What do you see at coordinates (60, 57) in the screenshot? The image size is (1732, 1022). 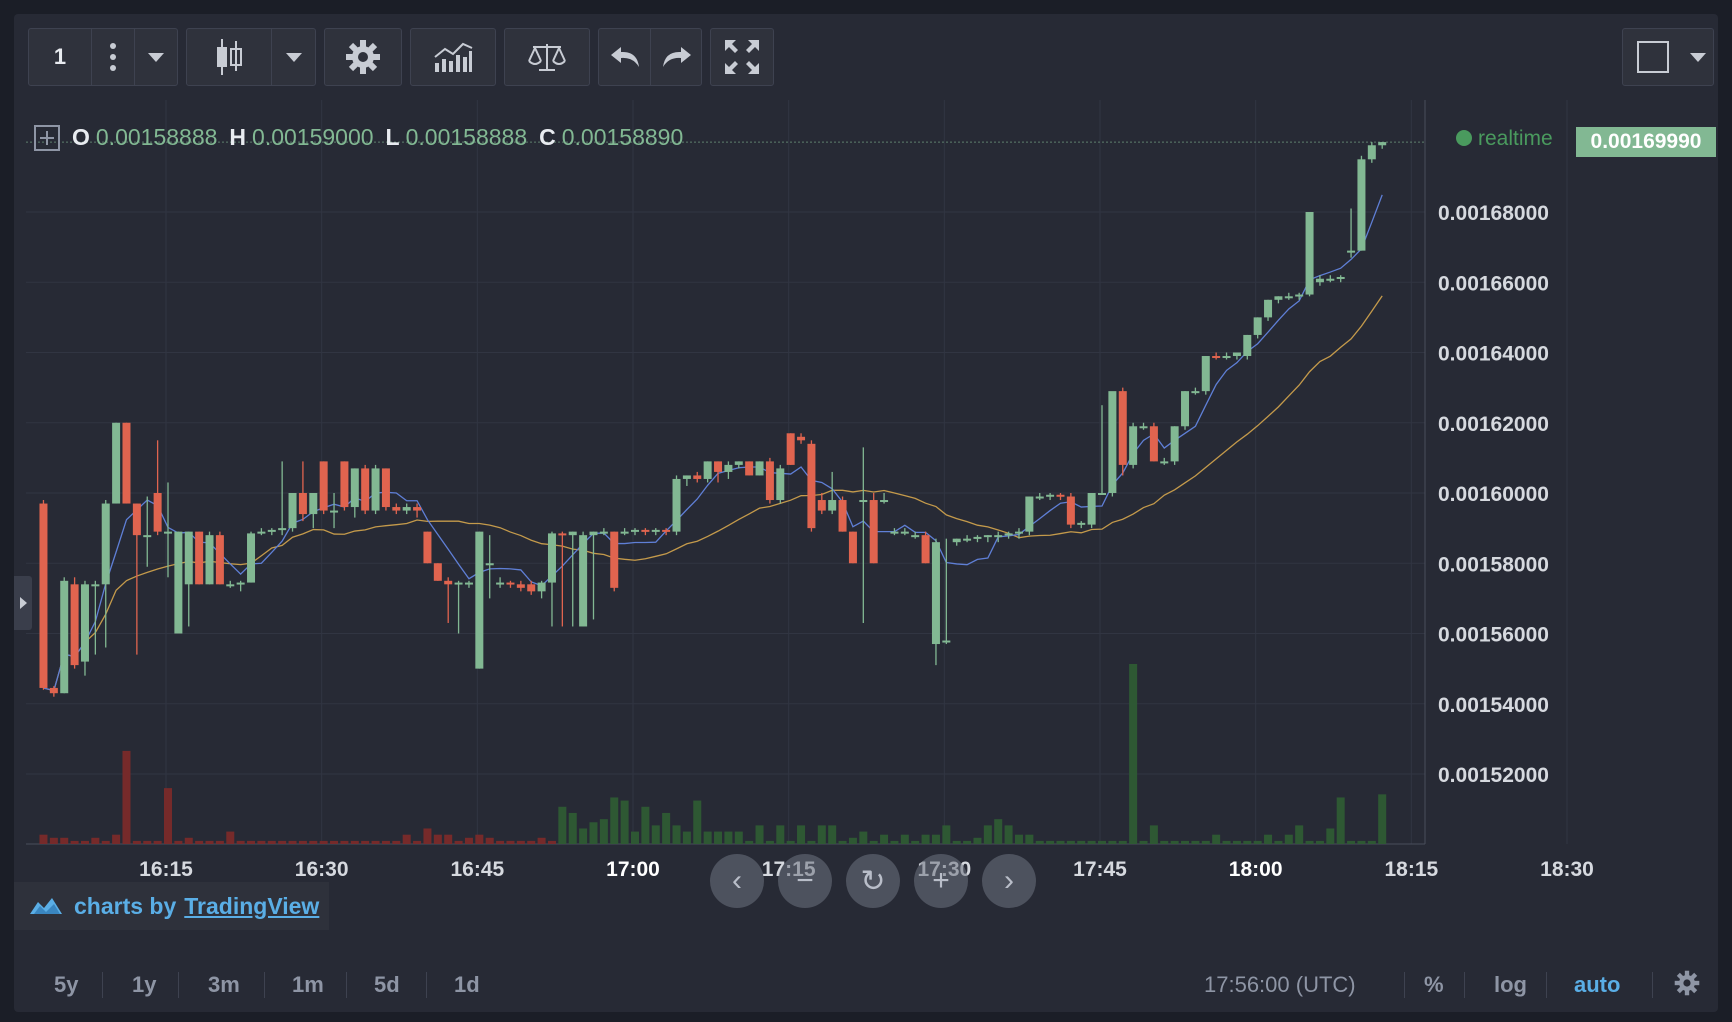 I see `interval-button: 1` at bounding box center [60, 57].